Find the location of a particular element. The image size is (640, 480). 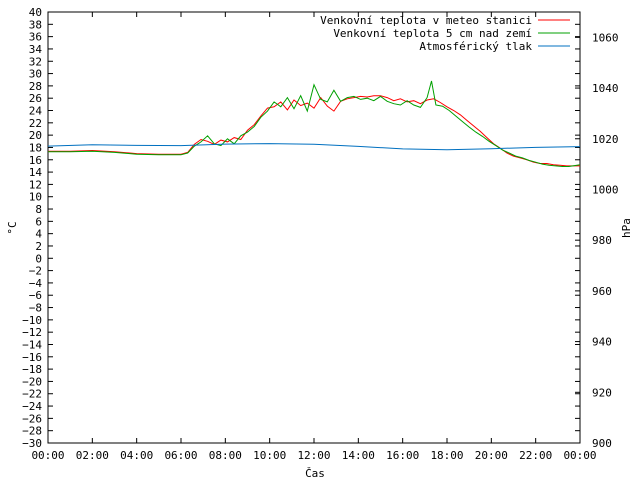

x-tick-label: 04:00 is located at coordinates (136, 455).